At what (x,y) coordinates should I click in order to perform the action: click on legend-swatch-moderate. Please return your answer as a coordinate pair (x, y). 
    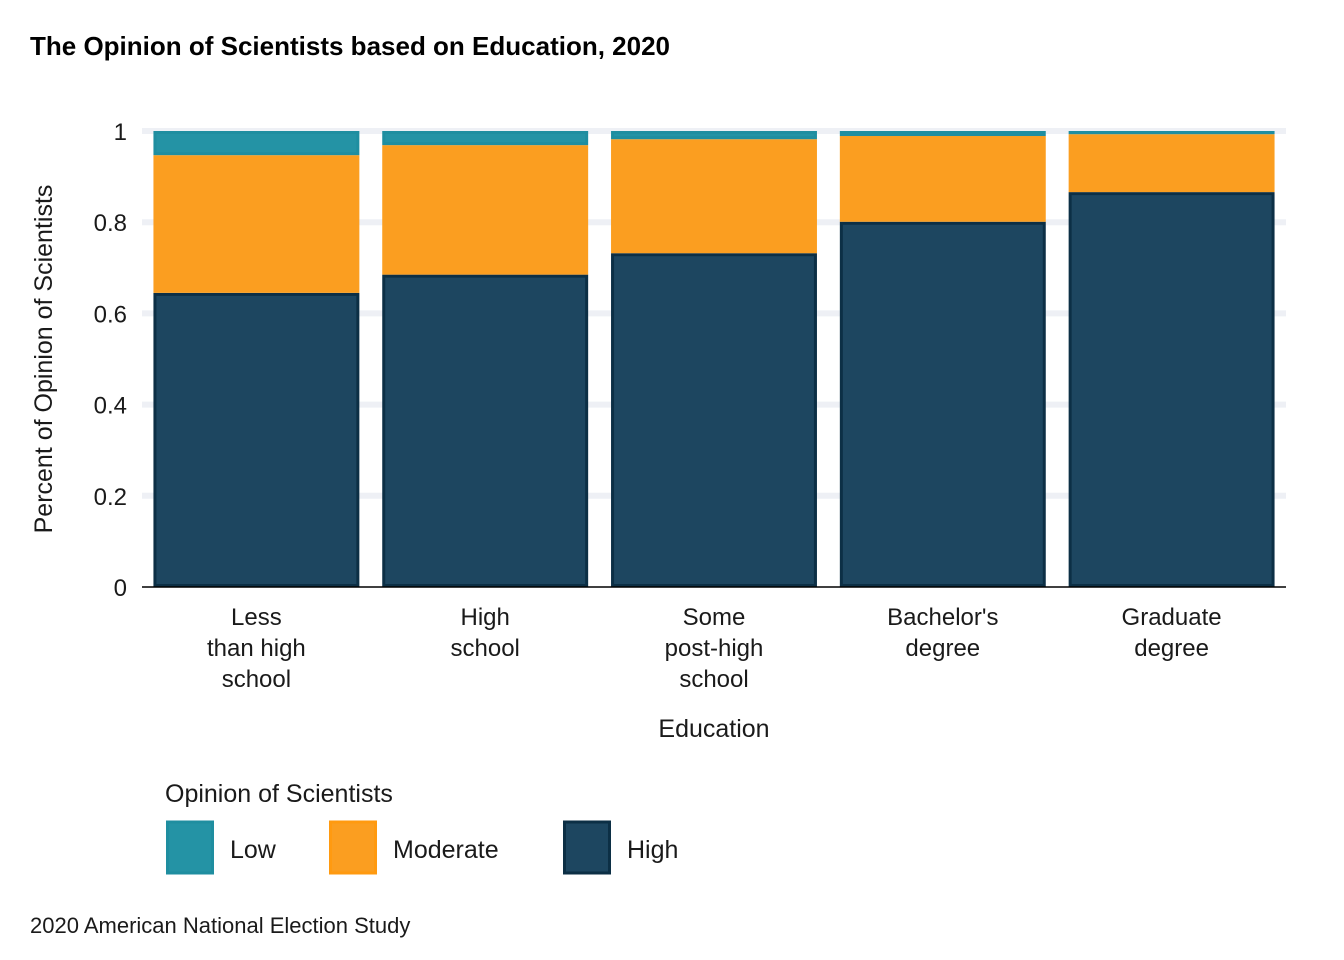
    Looking at the image, I should click on (353, 847).